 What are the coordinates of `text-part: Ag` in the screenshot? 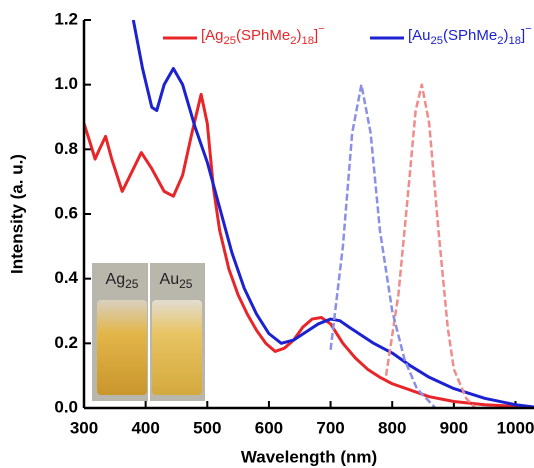 It's located at (116, 279).